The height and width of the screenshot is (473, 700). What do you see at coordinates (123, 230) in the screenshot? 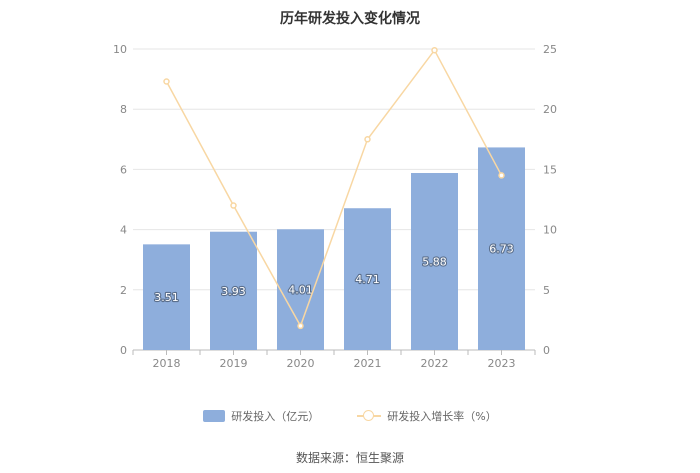
I see `y-left-tick-label: 4` at bounding box center [123, 230].